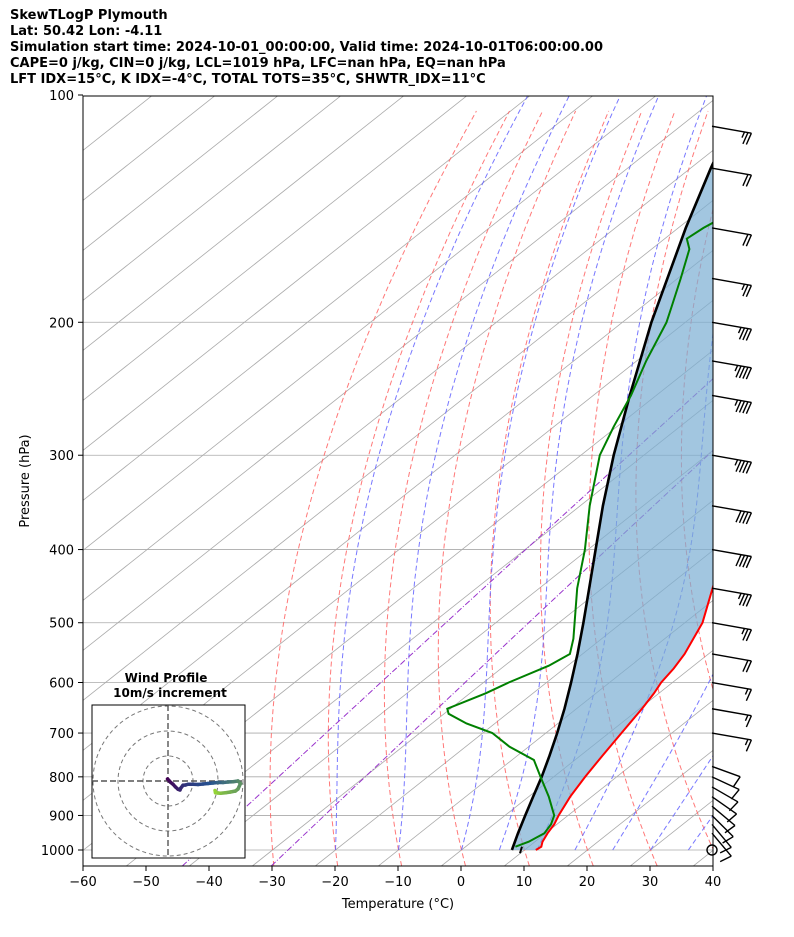 The image size is (794, 937). What do you see at coordinates (170, 693) in the screenshot?
I see `hodograph-subtitle: 10m/s increment` at bounding box center [170, 693].